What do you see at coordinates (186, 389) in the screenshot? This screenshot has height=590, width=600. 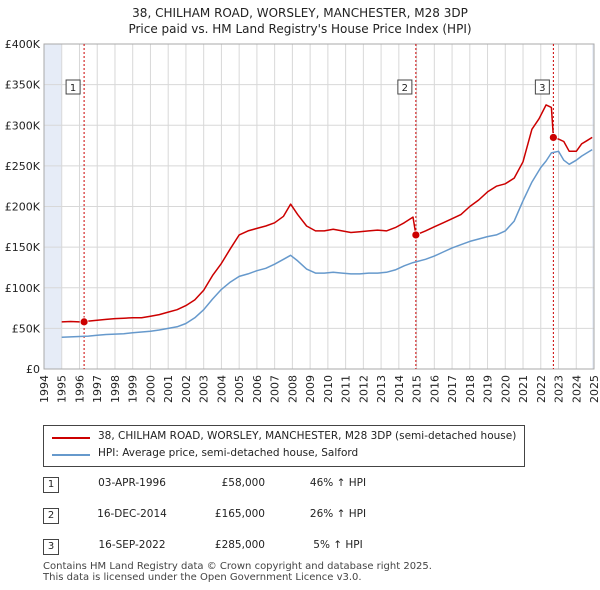 I see `x-tick-label: 2002` at bounding box center [186, 389].